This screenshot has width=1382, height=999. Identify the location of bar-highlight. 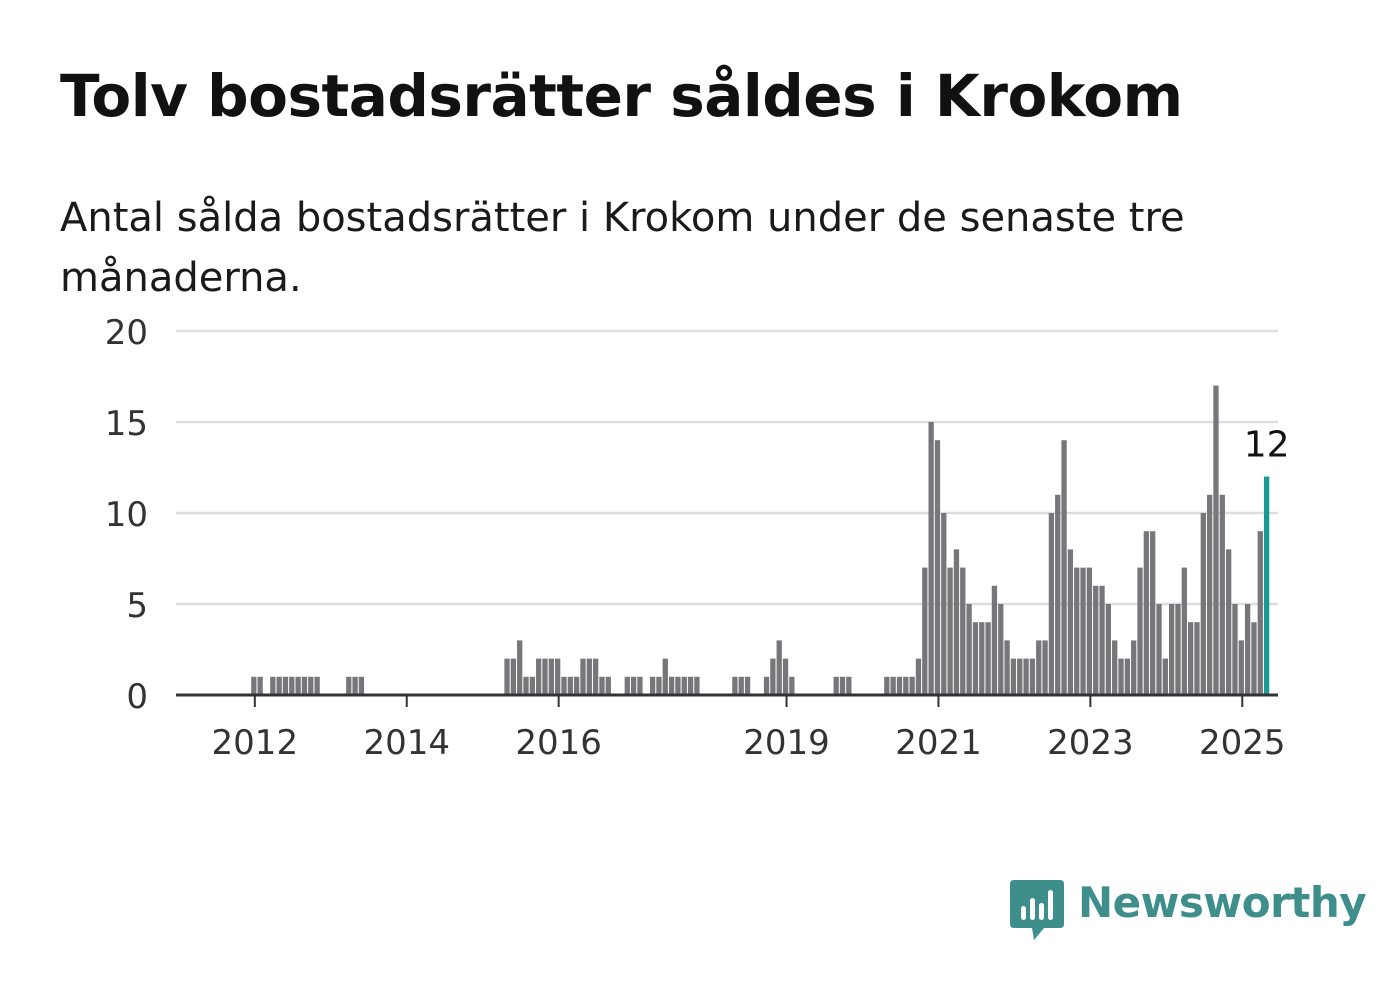
(1266, 585).